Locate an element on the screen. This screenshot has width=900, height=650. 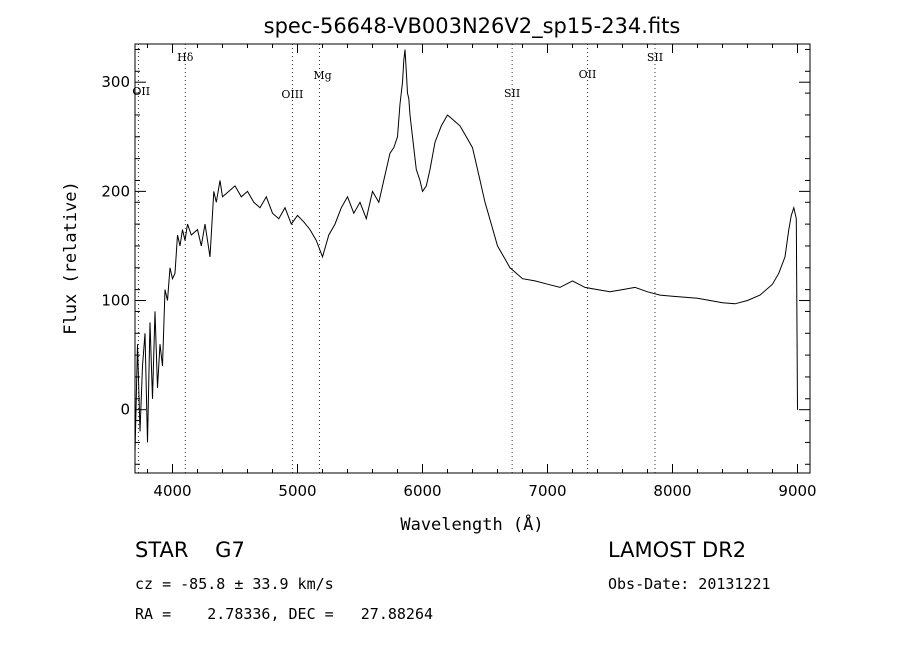
emission-line-label: OIII is located at coordinates (292, 94).